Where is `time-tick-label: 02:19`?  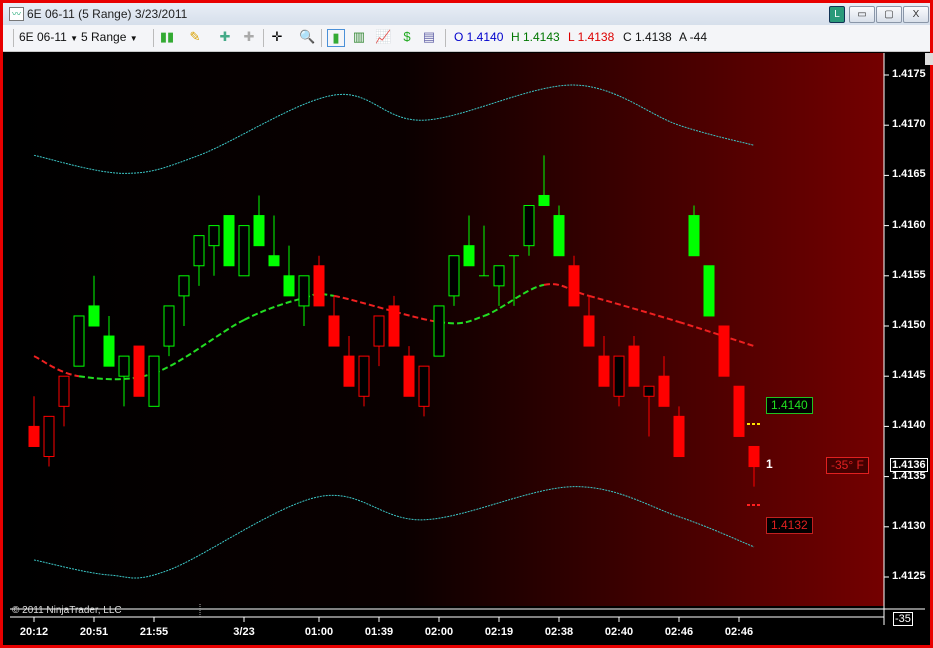
time-tick-label: 02:19 is located at coordinates (499, 632).